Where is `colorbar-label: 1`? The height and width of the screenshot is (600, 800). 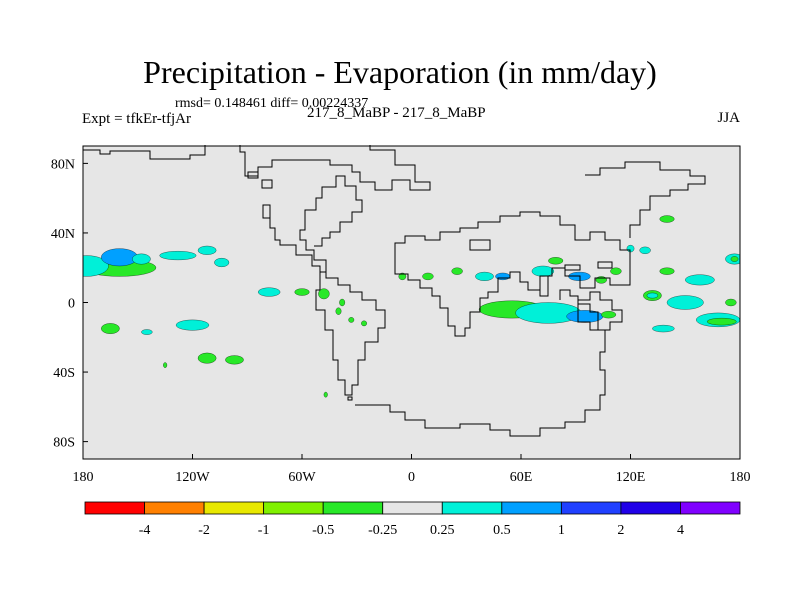
colorbar-label: 1 is located at coordinates (561, 530).